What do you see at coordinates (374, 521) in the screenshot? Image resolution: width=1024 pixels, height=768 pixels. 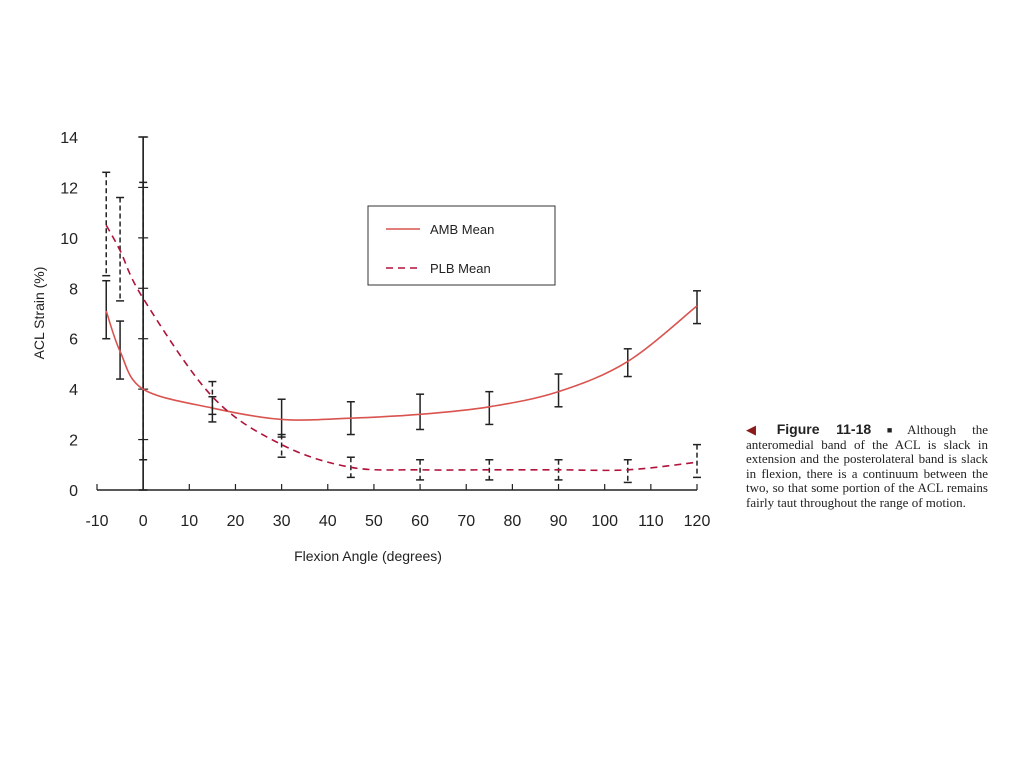 I see `x-tick-label: 50` at bounding box center [374, 521].